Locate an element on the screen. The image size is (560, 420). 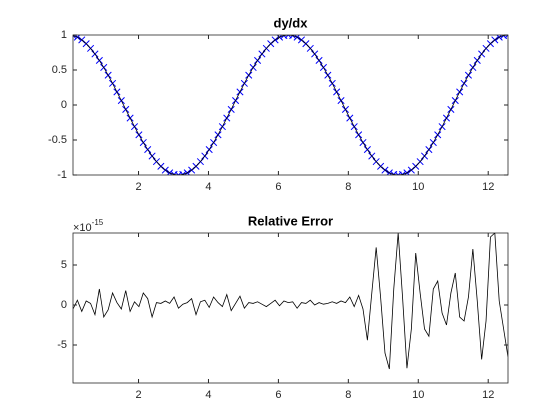
axis-multiplier: ×10⁻¹⁵ is located at coordinates (88, 226).